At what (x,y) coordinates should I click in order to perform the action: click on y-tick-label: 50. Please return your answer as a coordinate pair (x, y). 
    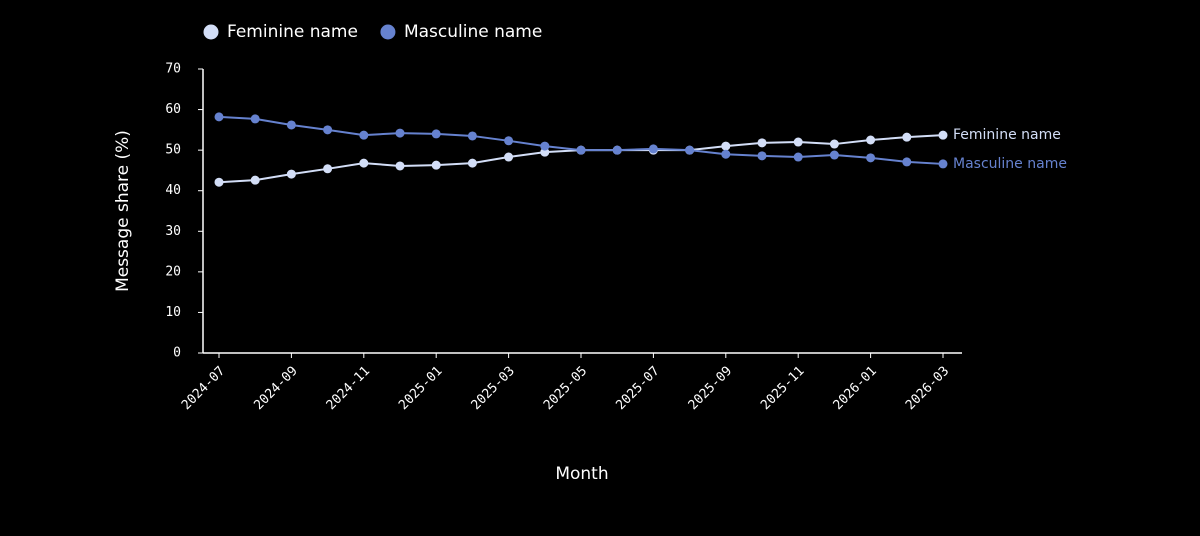
    Looking at the image, I should click on (173, 150).